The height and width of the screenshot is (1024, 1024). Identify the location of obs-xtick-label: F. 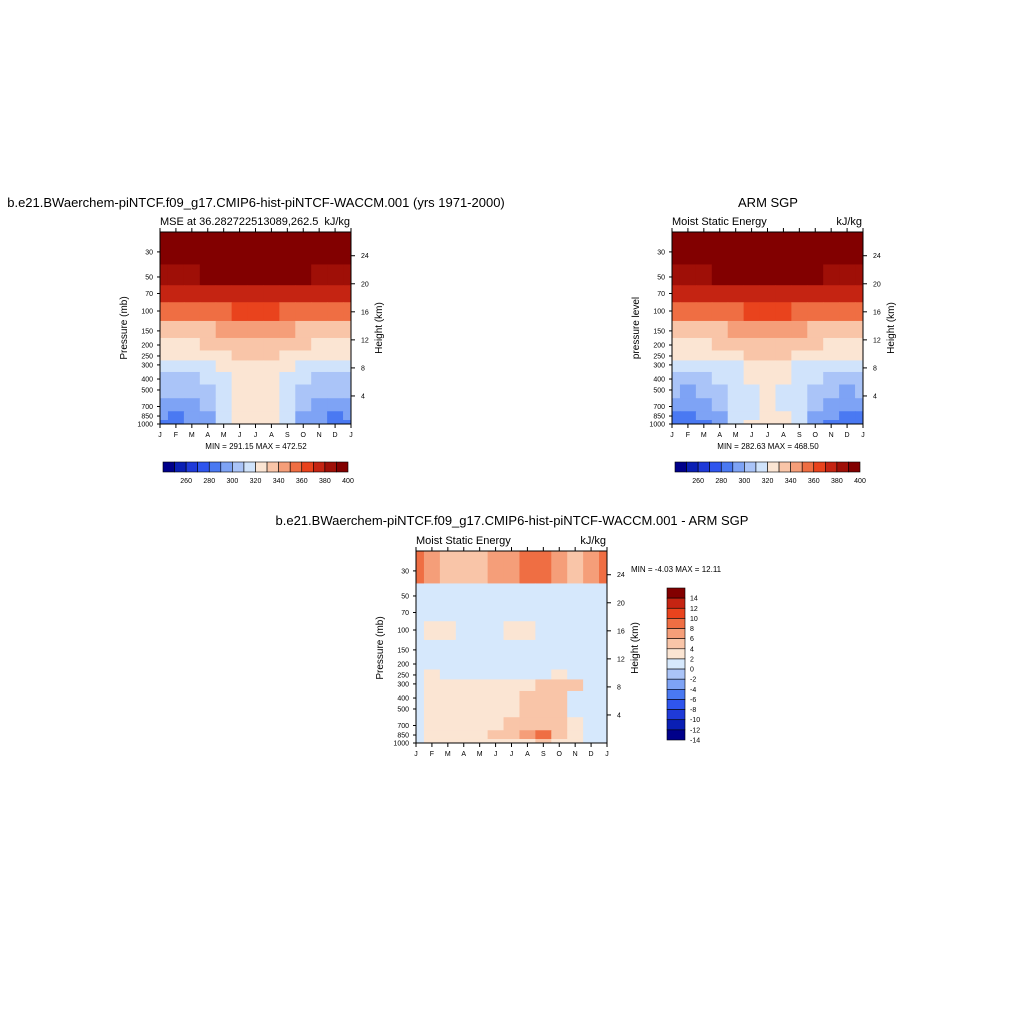
(688, 435).